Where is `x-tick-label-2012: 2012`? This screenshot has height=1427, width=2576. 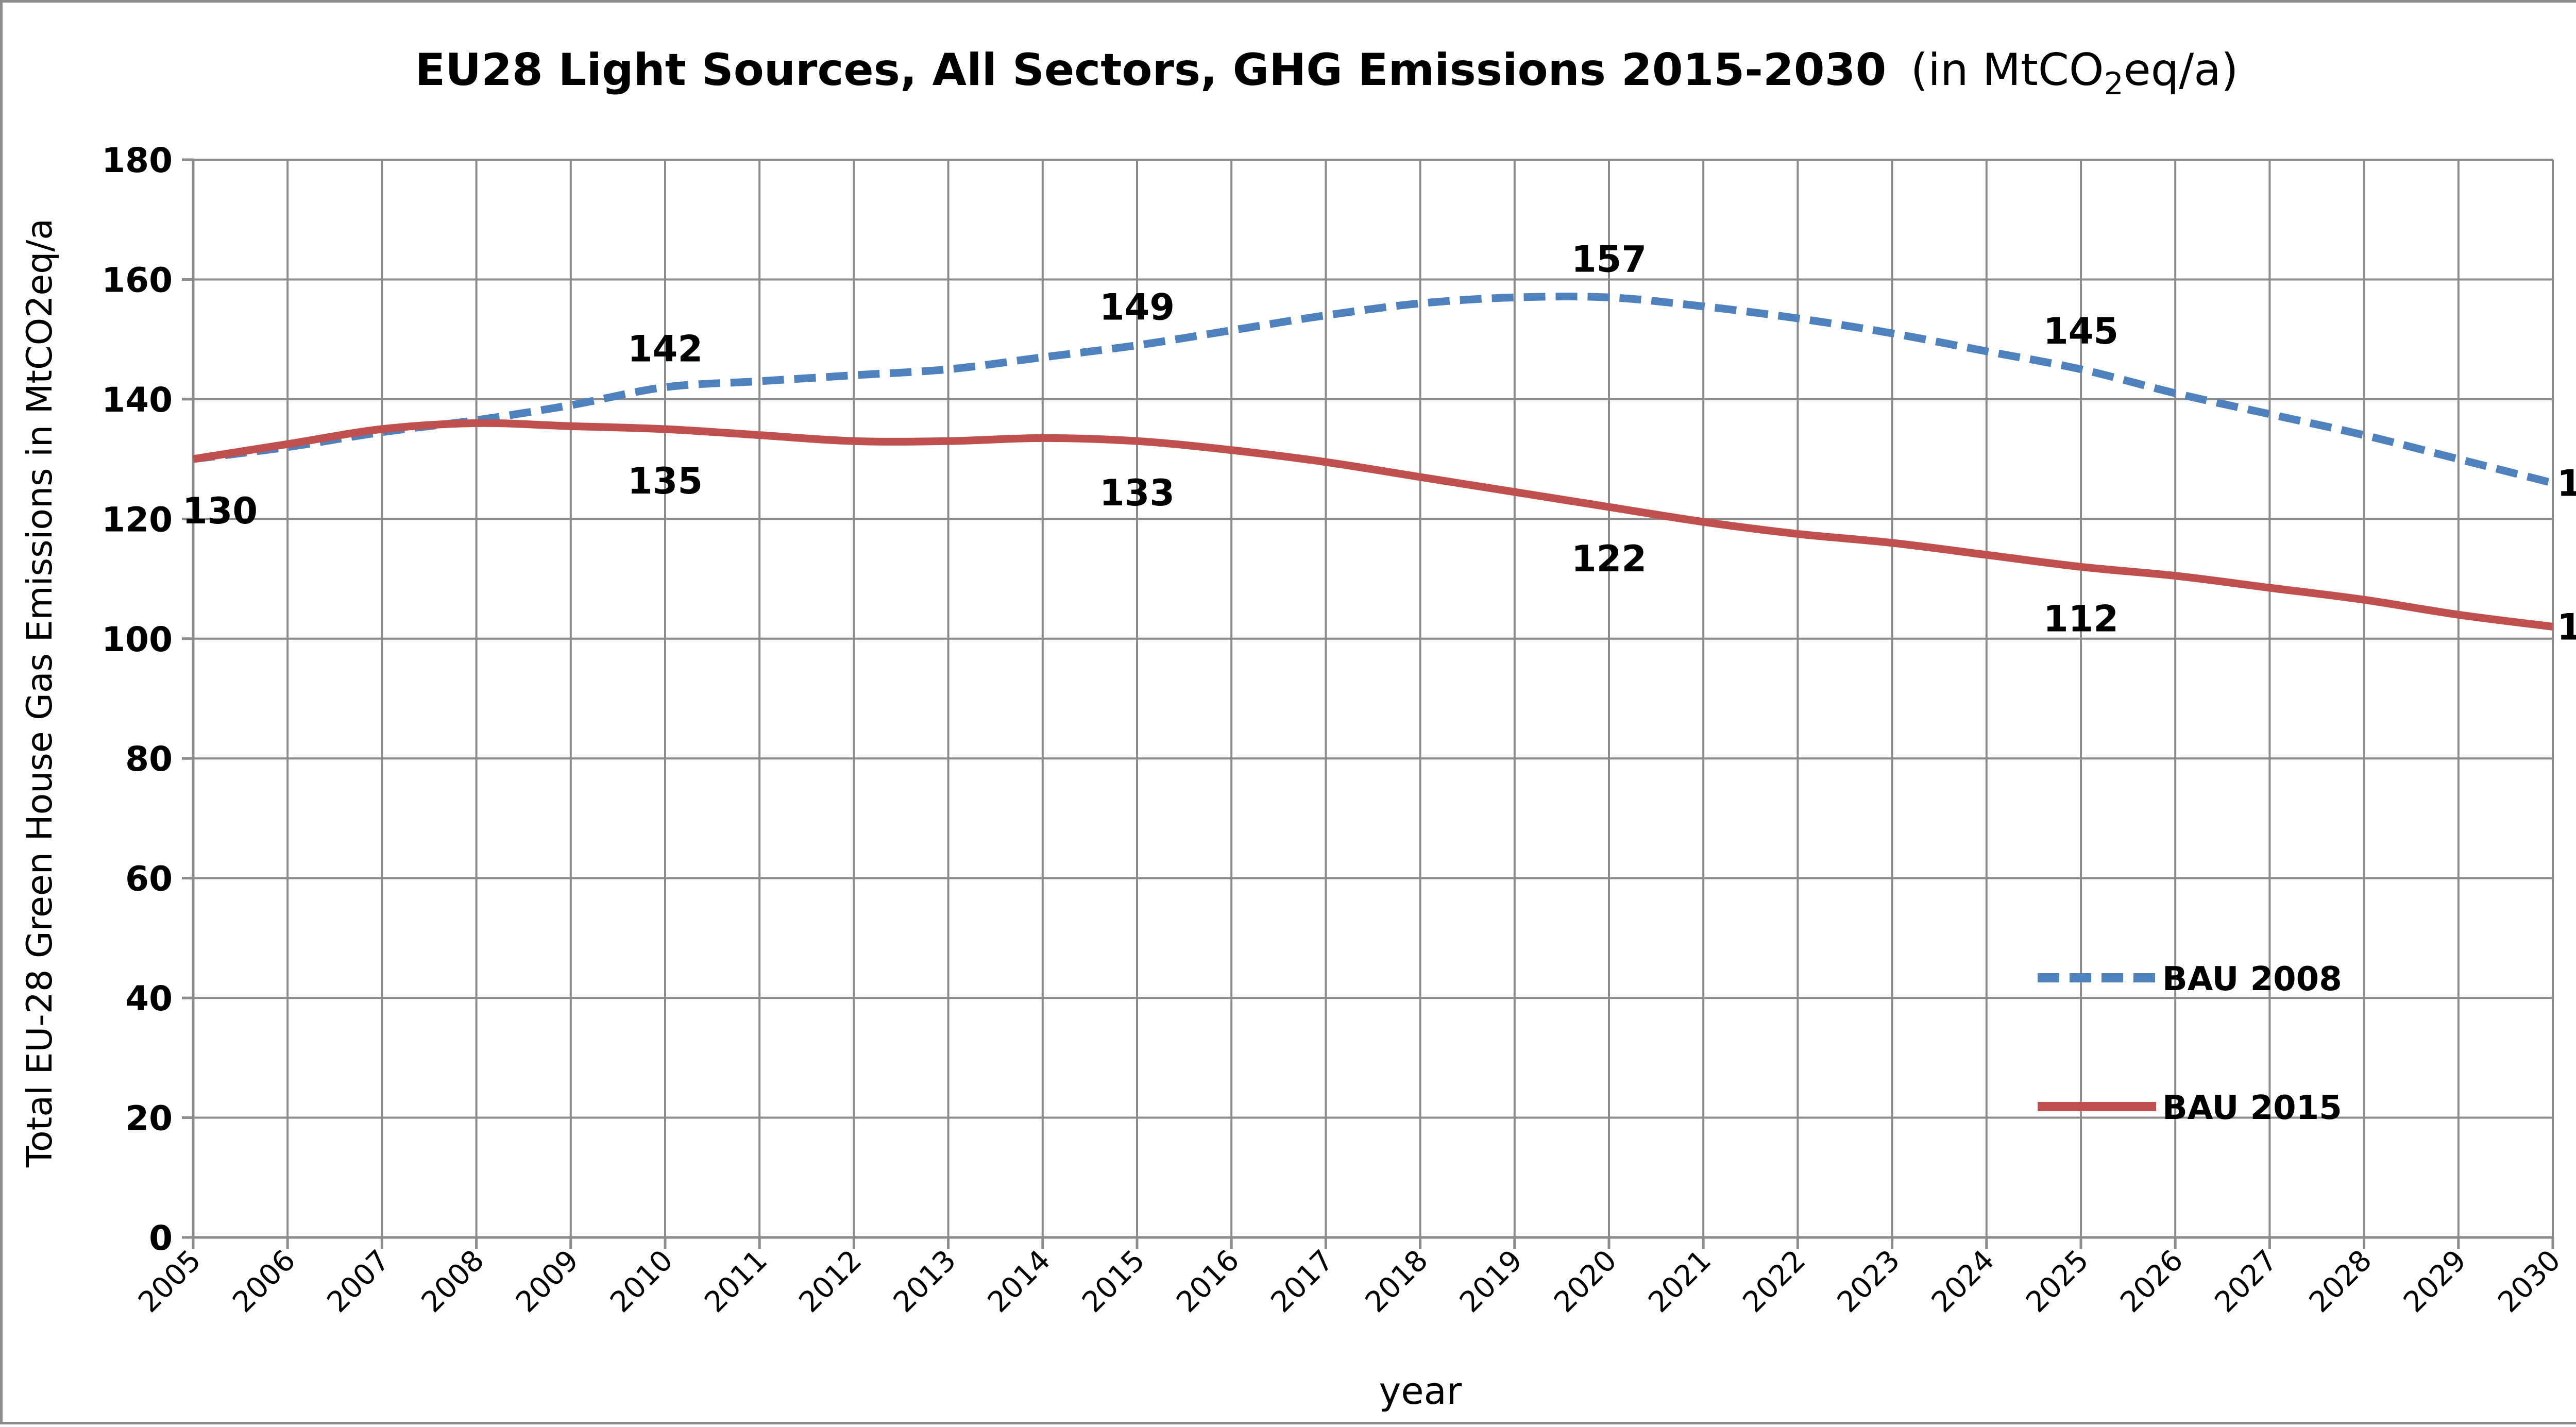
x-tick-label-2012: 2012 is located at coordinates (831, 1281).